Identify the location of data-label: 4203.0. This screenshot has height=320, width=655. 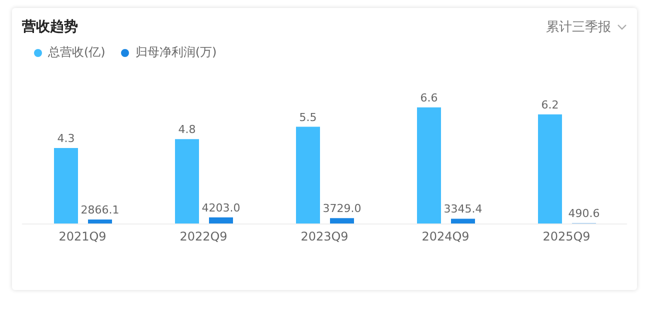
(221, 207).